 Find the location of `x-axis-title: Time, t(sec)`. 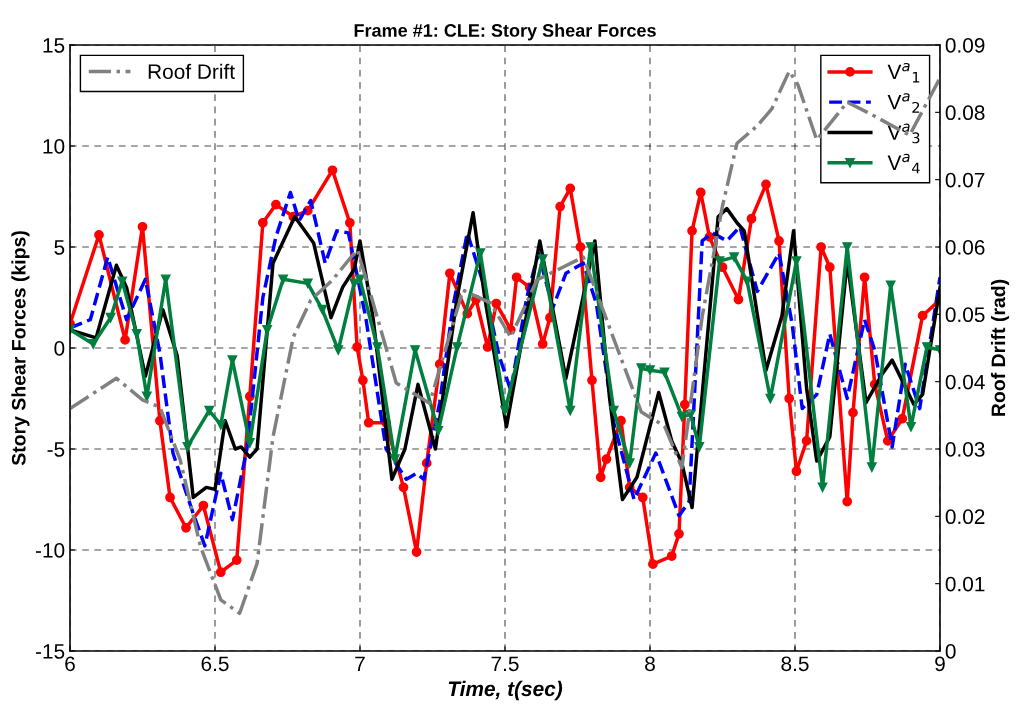

x-axis-title: Time, t(sec) is located at coordinates (505, 690).